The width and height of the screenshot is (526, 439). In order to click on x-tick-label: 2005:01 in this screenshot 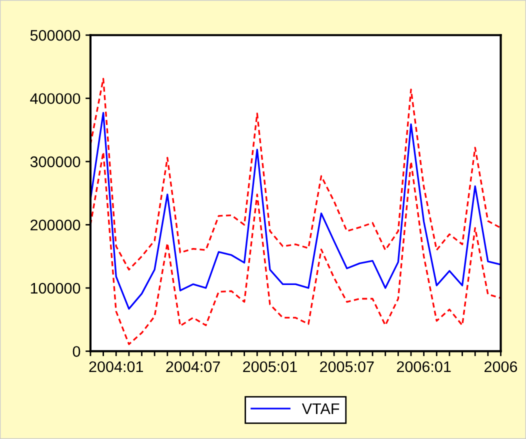, I will do `click(270, 366)`.